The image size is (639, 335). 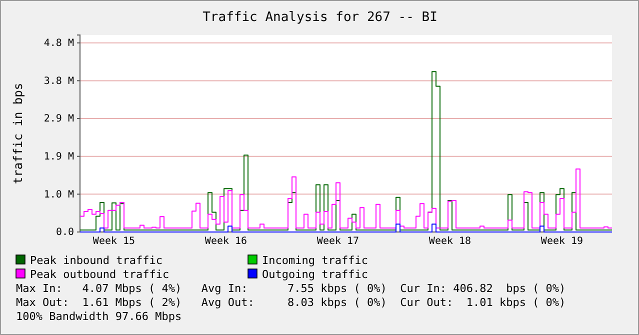 I want to click on x-tick-label: Week 19, so click(x=562, y=242).